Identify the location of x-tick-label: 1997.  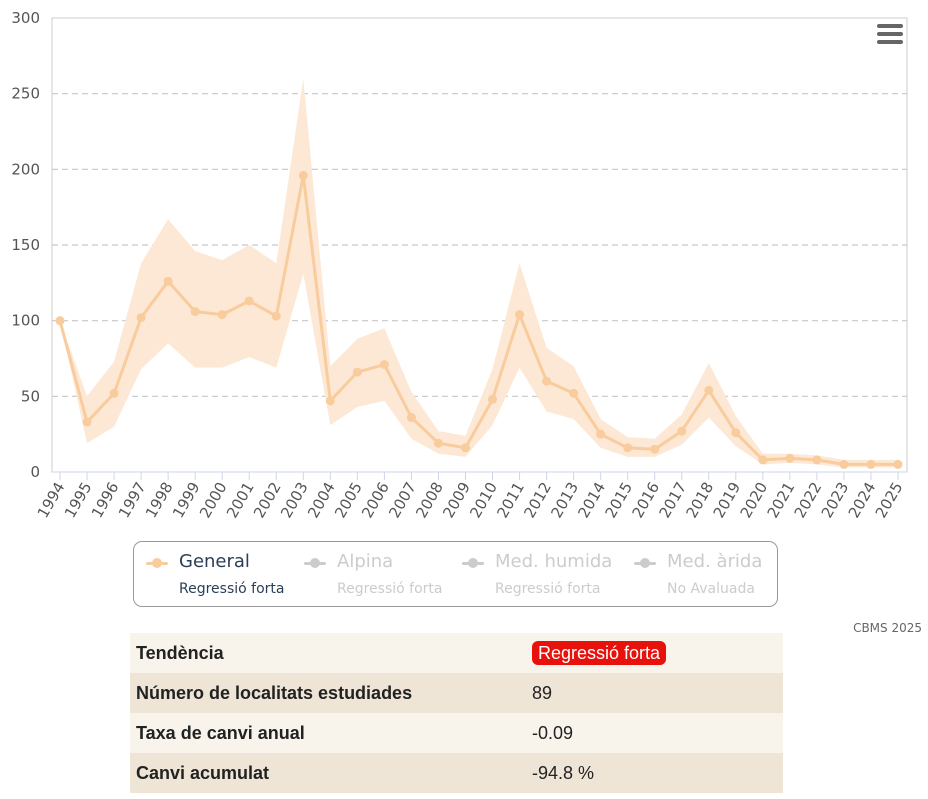
(132, 500).